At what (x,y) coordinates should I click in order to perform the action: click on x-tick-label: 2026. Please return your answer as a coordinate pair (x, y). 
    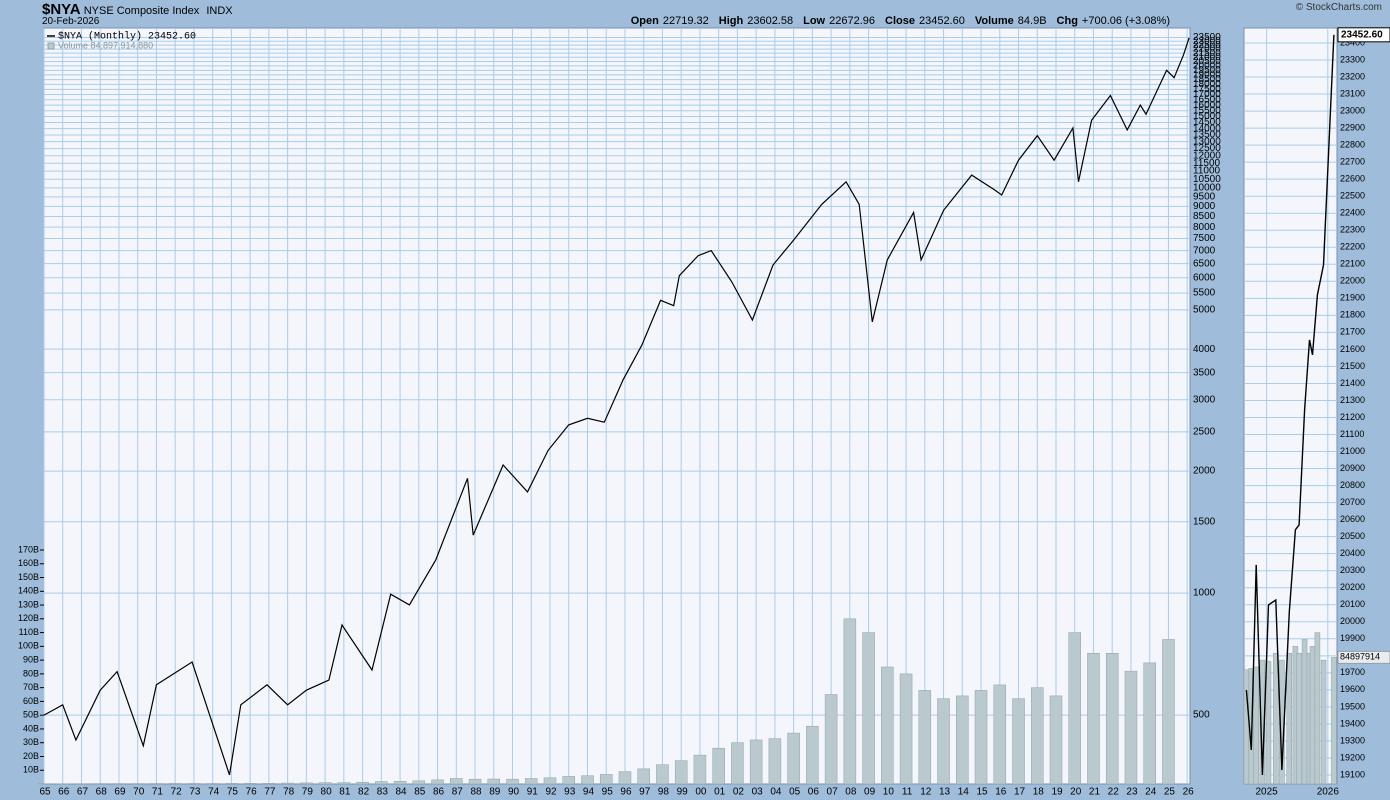
    Looking at the image, I should click on (1328, 792).